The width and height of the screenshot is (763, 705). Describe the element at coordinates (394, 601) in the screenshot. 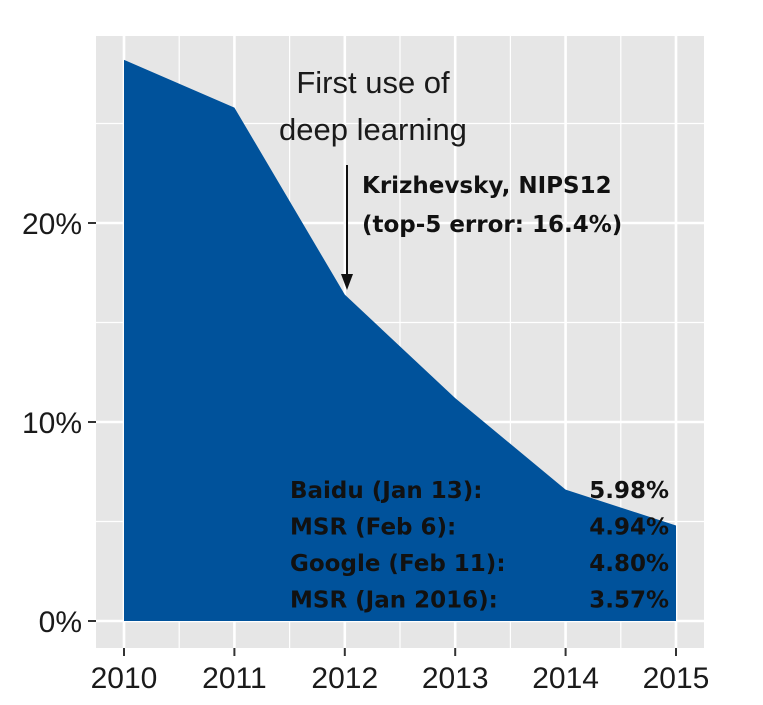

I see `result-label: MSR (Jan 2016):` at that location.